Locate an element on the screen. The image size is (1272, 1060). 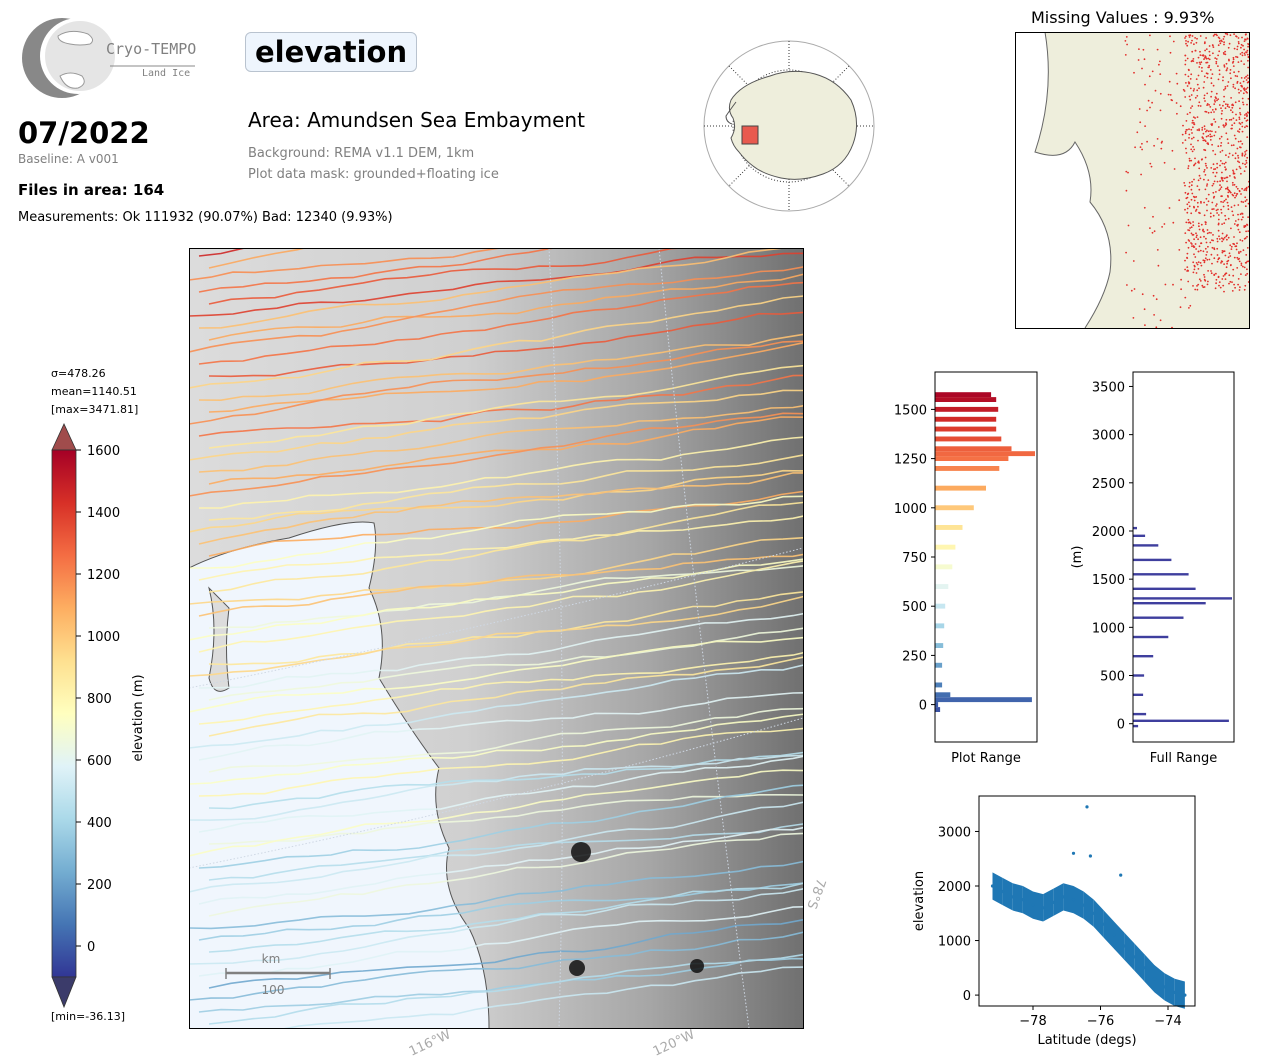
scatter-xtick-label: −74 is located at coordinates (1167, 1021).